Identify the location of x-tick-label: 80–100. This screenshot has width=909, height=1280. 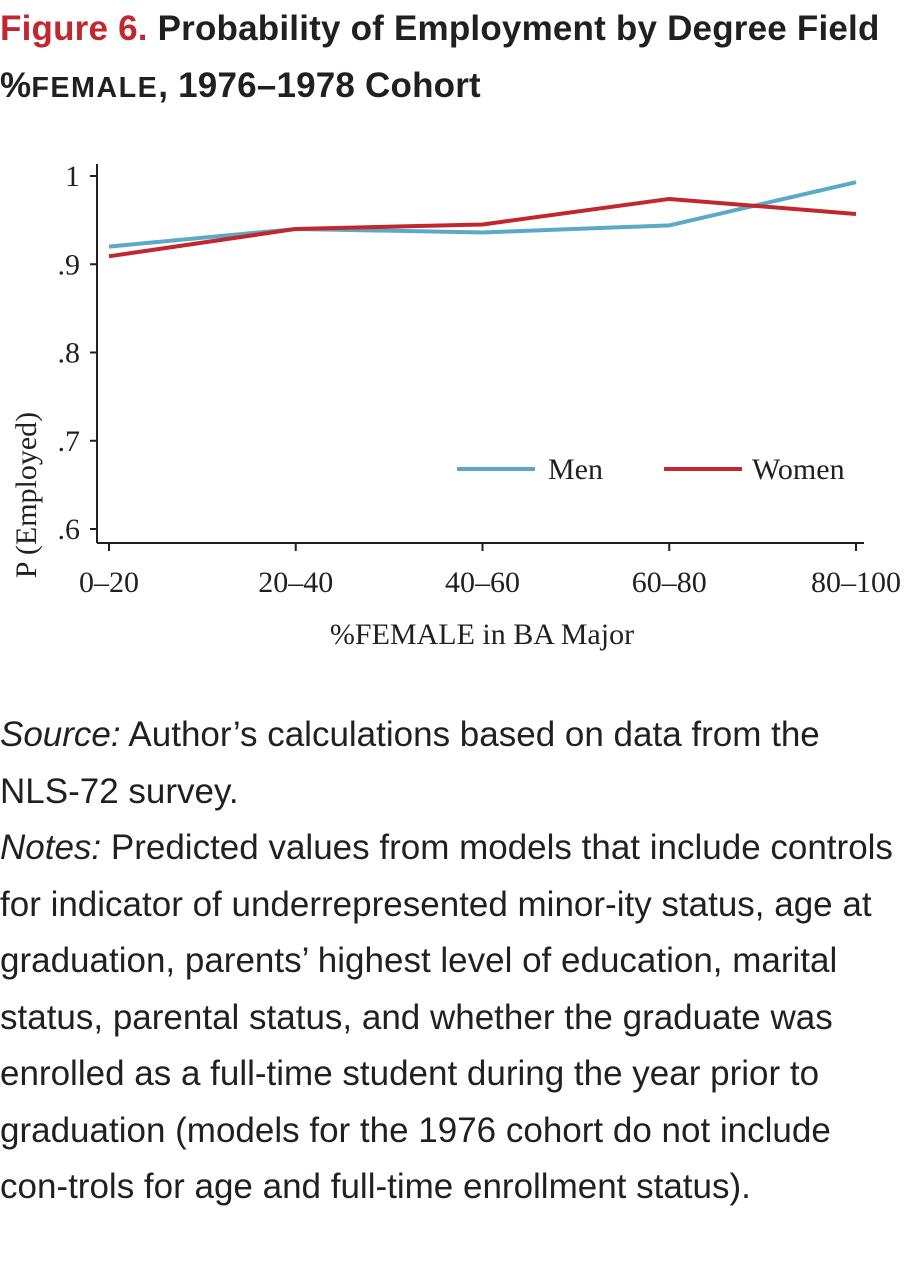
(856, 582).